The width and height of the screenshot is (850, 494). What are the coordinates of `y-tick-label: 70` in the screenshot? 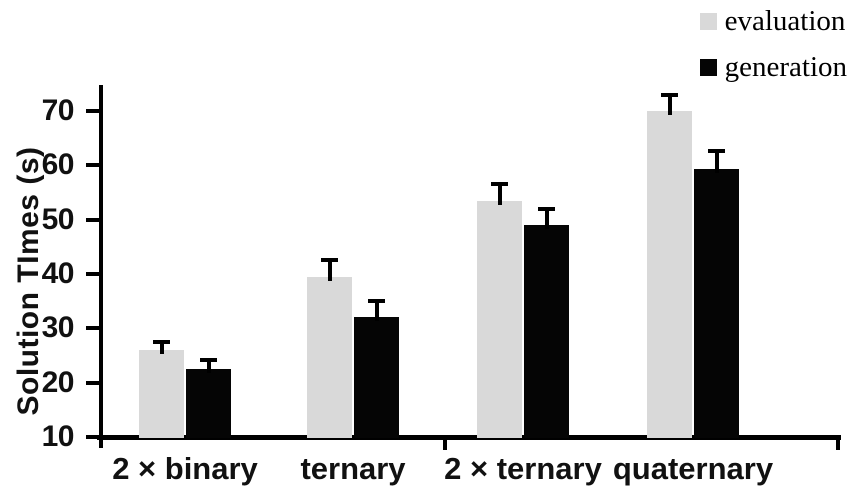 It's located at (58, 110).